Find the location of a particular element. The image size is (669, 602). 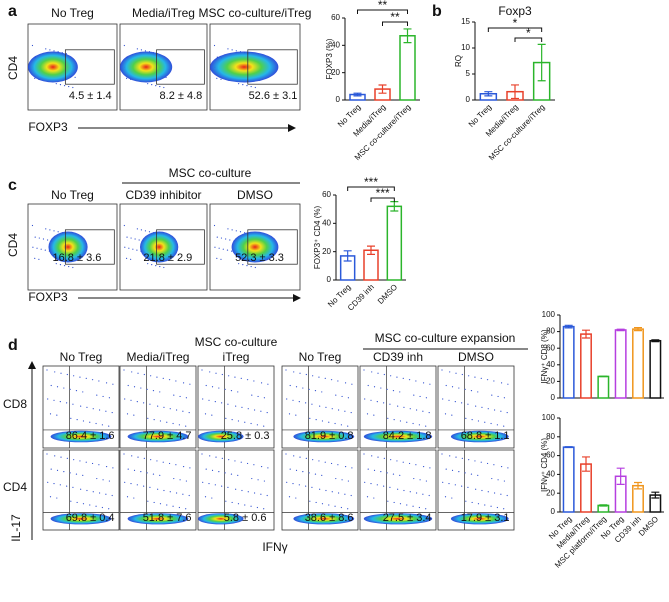

gate-stat: 38.6 ± 8.6 is located at coordinates (329, 518).